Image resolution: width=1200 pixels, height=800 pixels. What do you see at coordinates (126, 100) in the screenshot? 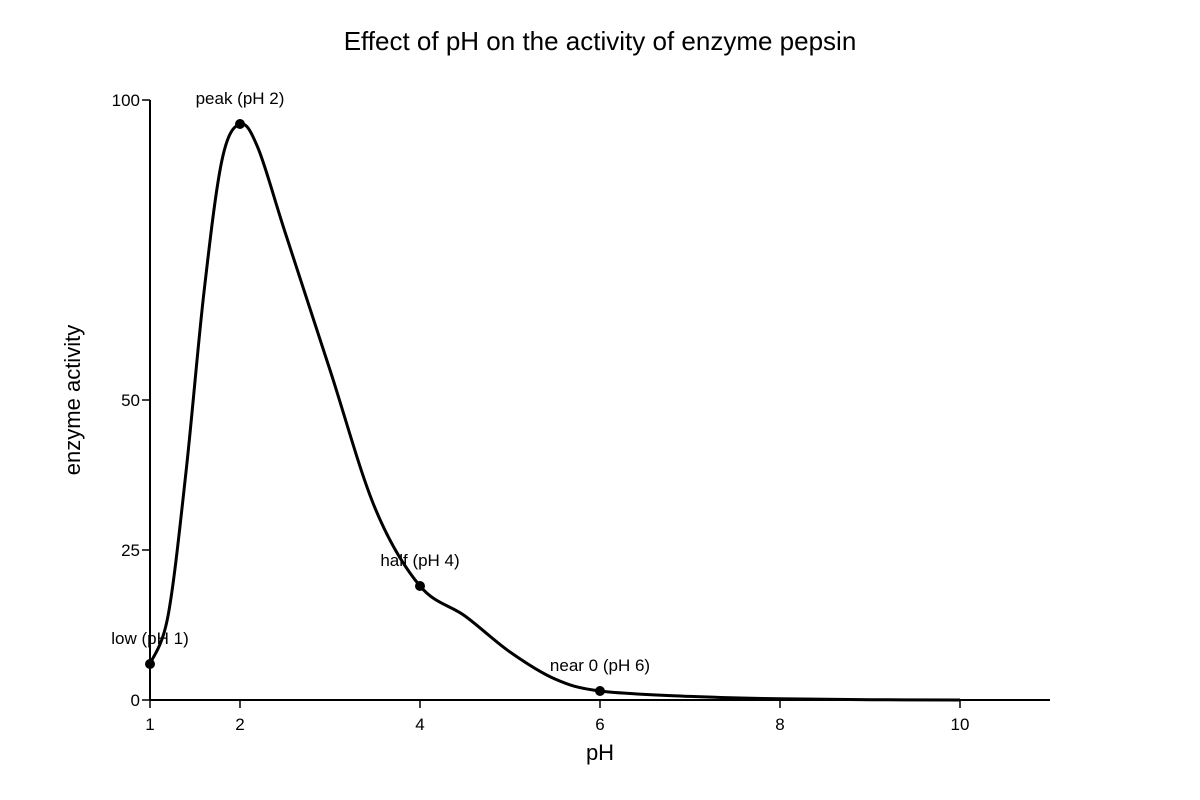
I see `y-tick-label: 100` at bounding box center [126, 100].